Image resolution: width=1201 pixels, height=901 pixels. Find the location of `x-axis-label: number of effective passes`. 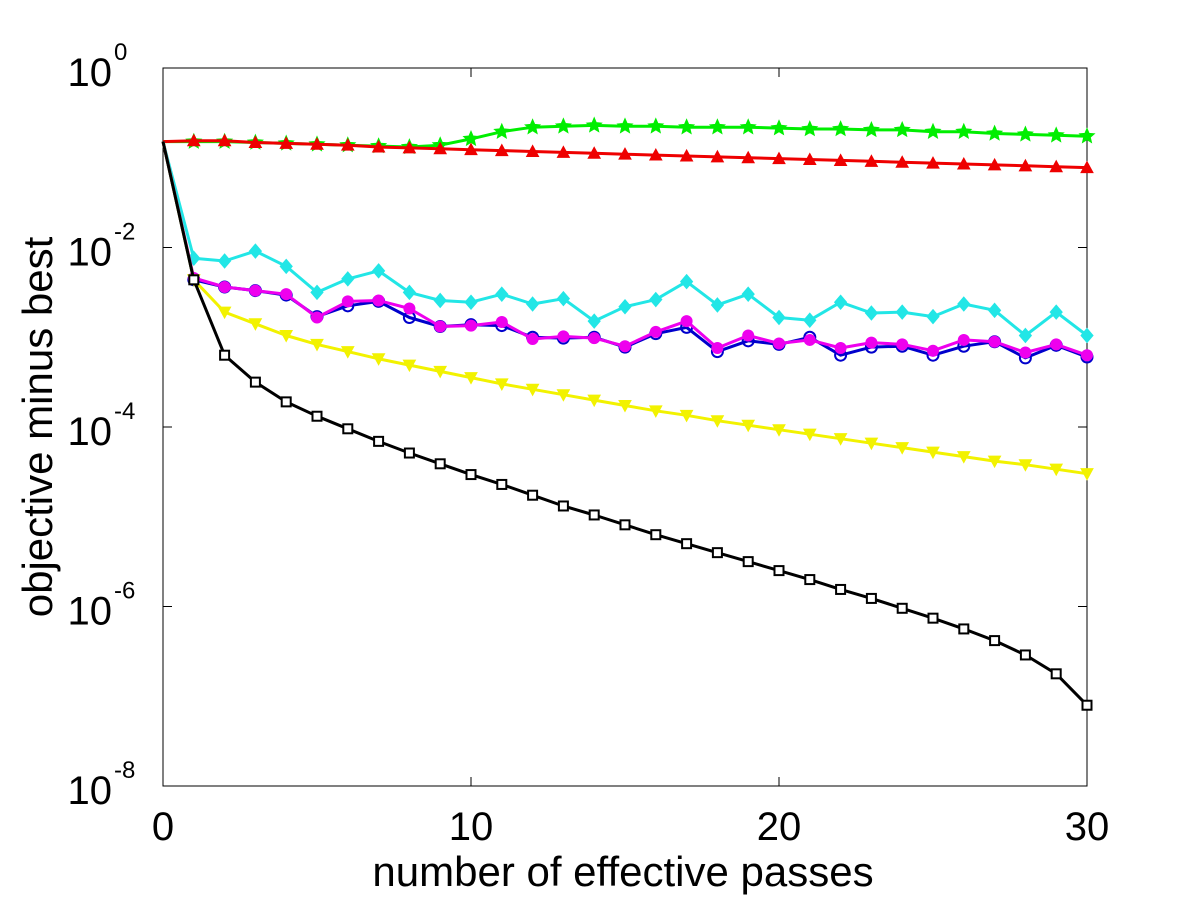

x-axis-label: number of effective passes is located at coordinates (622, 871).